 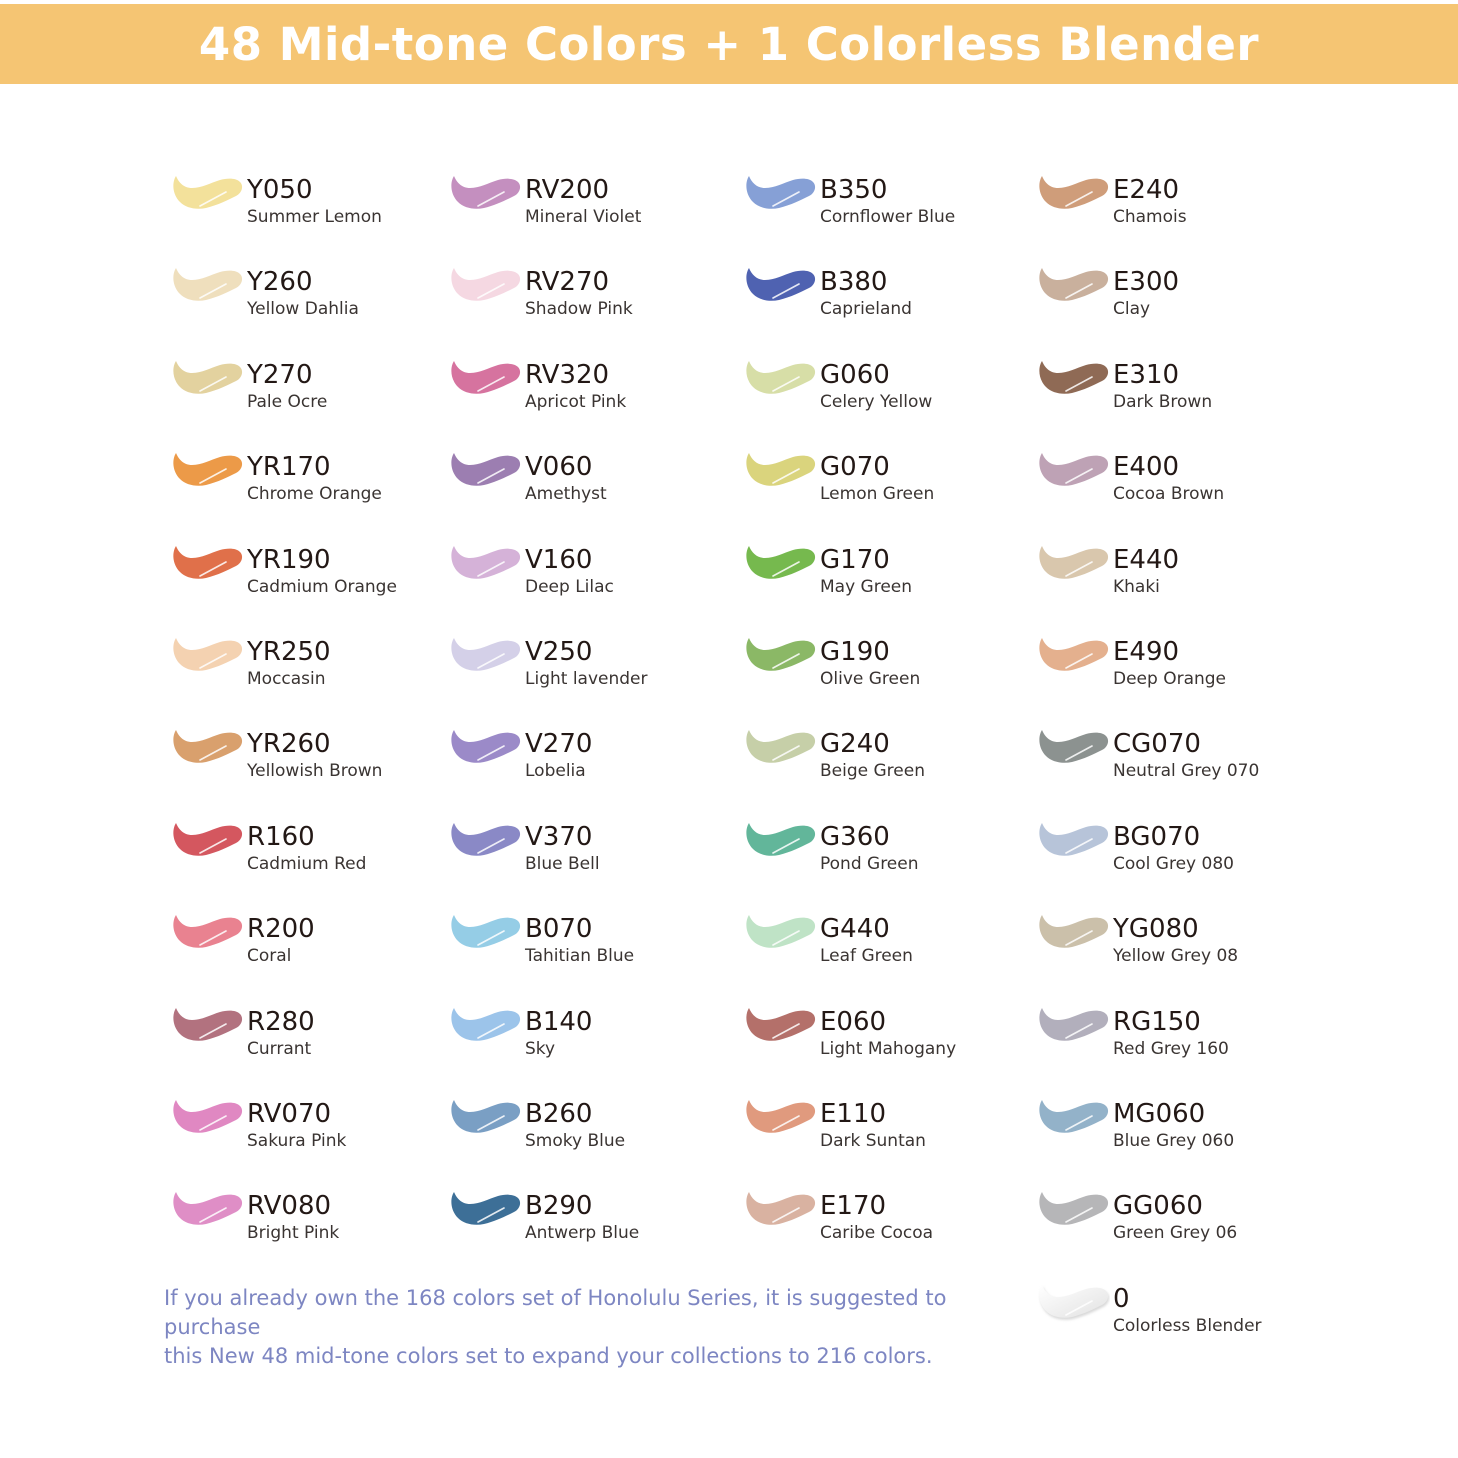 I want to click on color-name: Yellow Dahlia, so click(x=303, y=309).